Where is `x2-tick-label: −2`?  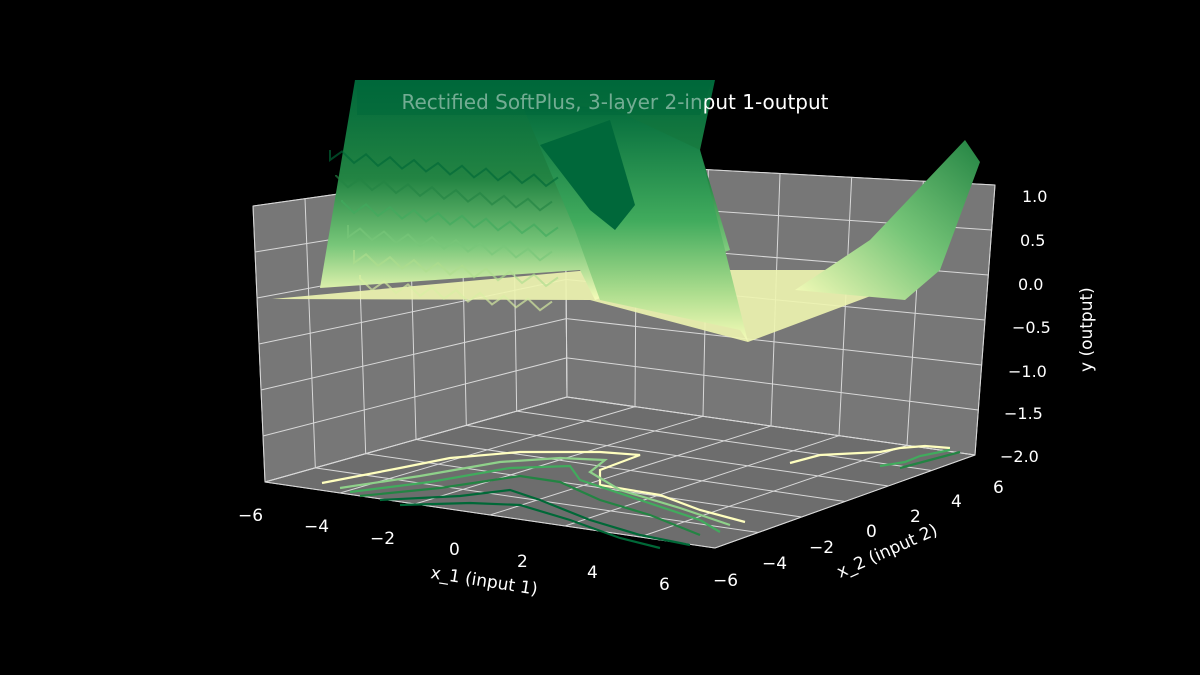
x2-tick-label: −2 is located at coordinates (821, 548).